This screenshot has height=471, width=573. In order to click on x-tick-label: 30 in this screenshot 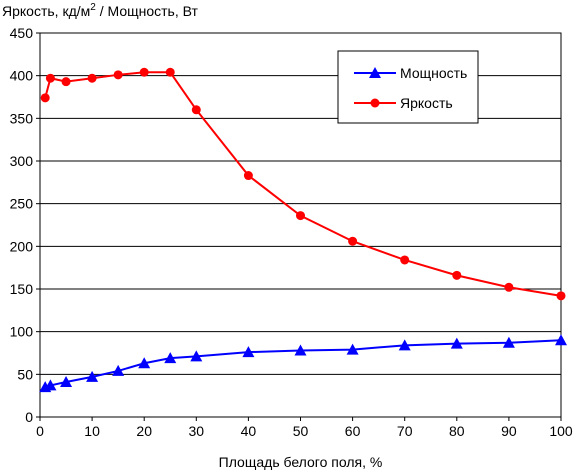, I will do `click(197, 431)`.